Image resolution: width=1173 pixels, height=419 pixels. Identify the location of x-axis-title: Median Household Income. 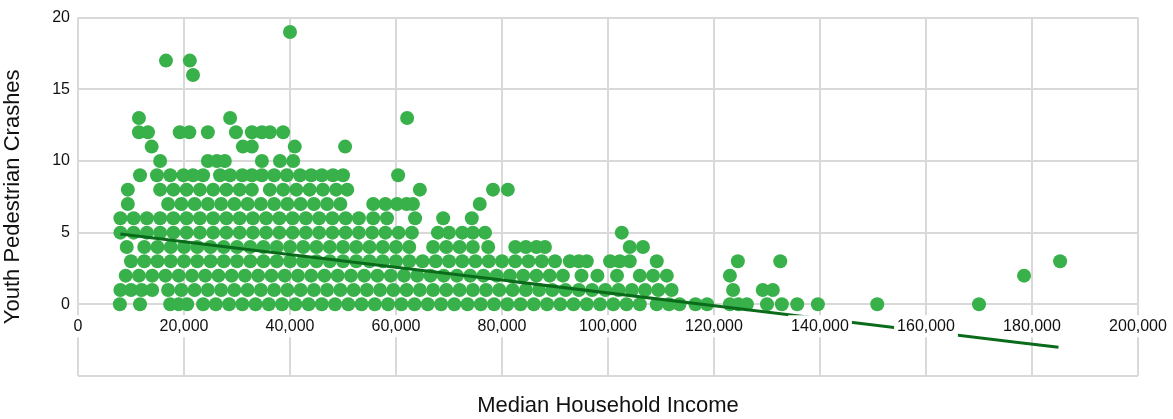
(608, 405).